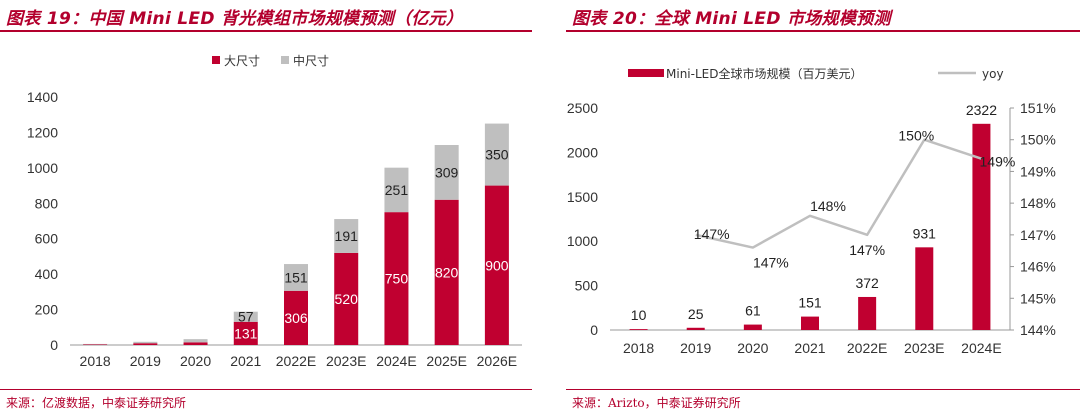 The image size is (1080, 417). Describe the element at coordinates (925, 233) in the screenshot. I see `data-label-market-size: 931` at that location.